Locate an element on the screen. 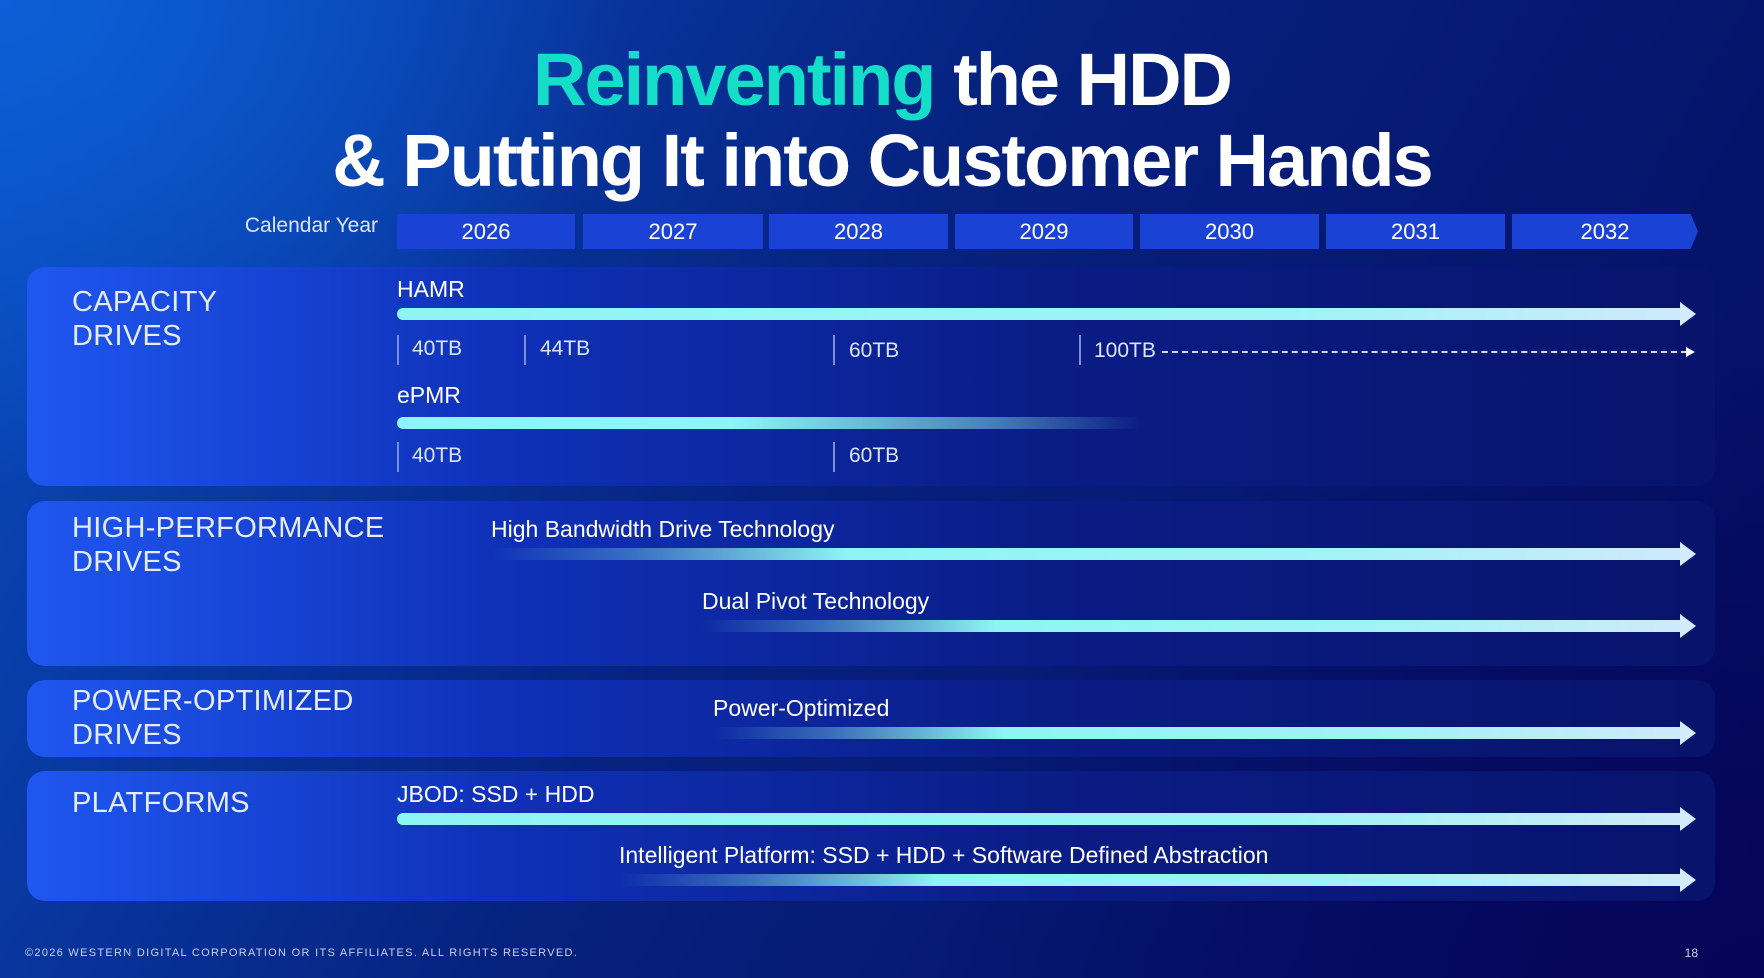  hamr-capacity-100tb: 100TB is located at coordinates (1125, 350).